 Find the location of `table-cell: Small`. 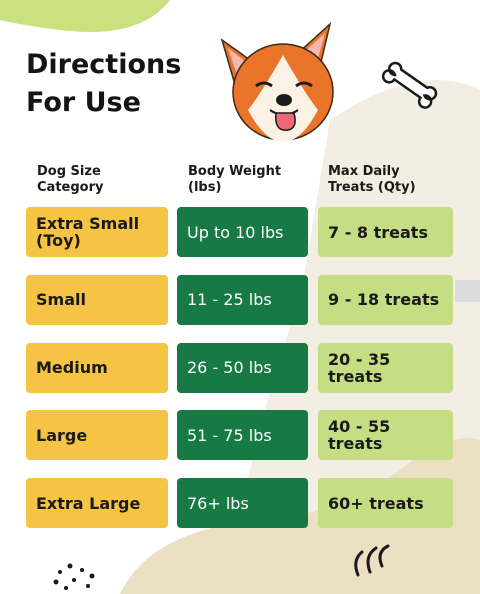

table-cell: Small is located at coordinates (97, 299).